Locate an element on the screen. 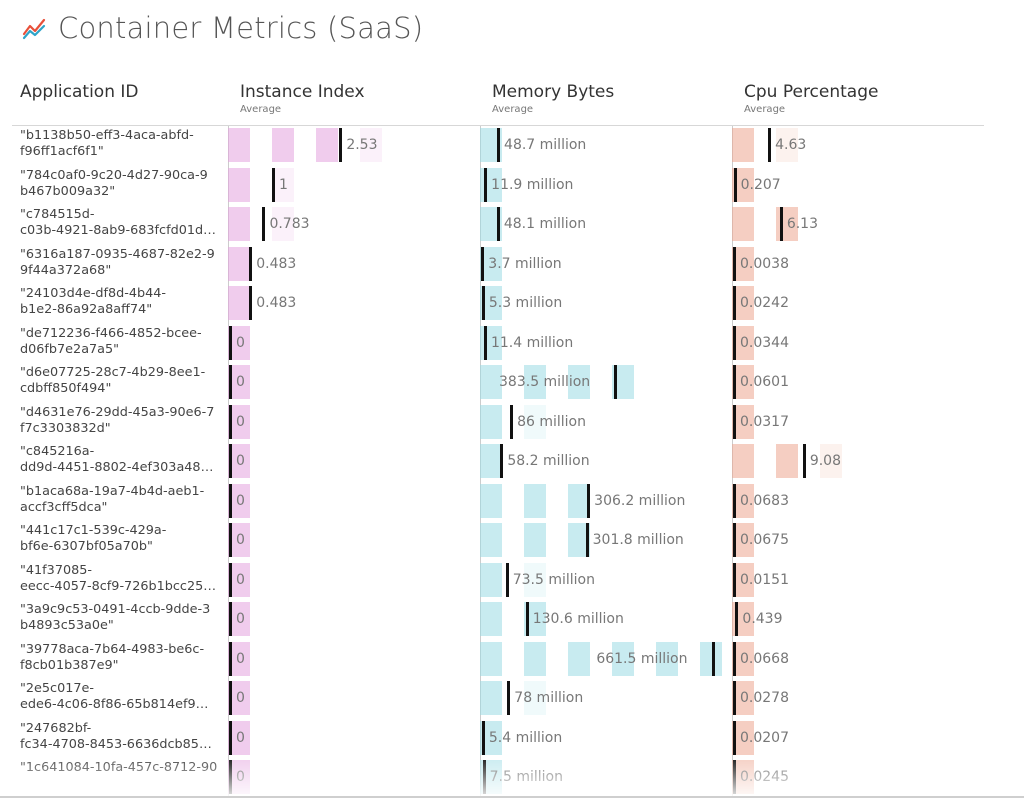 The width and height of the screenshot is (1024, 798). application-id: "b1aca68a-19a7-4b4d-aeb1- accf3cff5dca" is located at coordinates (112, 499).